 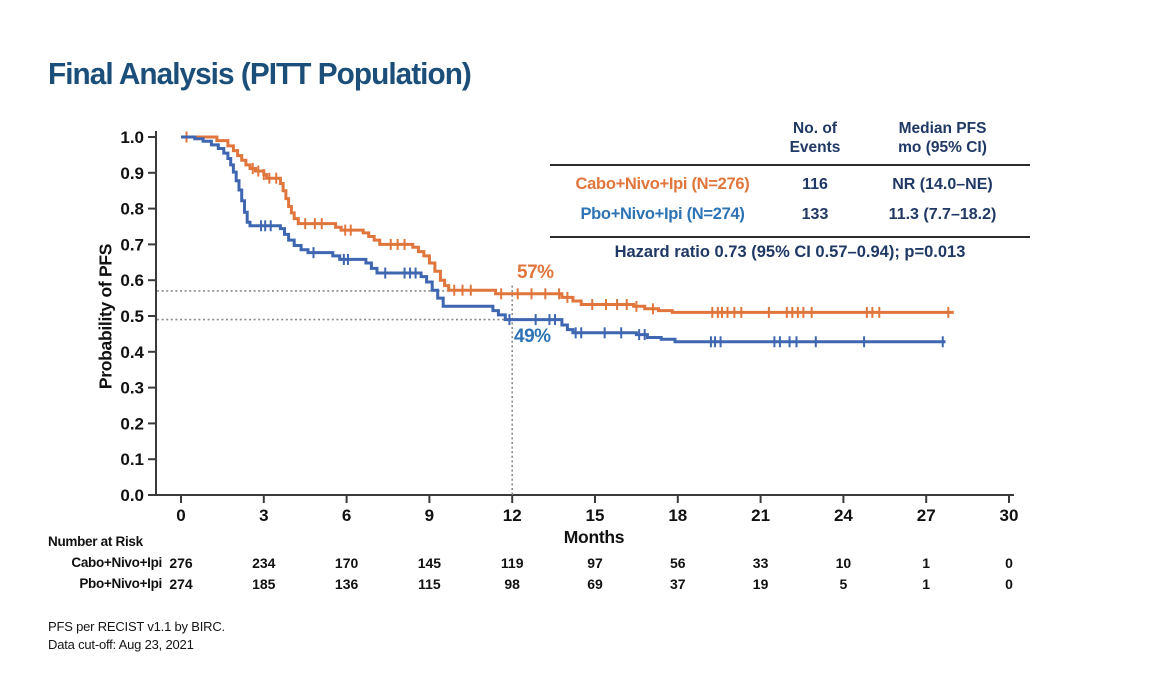 What do you see at coordinates (595, 515) in the screenshot?
I see `x-tick-label: 15` at bounding box center [595, 515].